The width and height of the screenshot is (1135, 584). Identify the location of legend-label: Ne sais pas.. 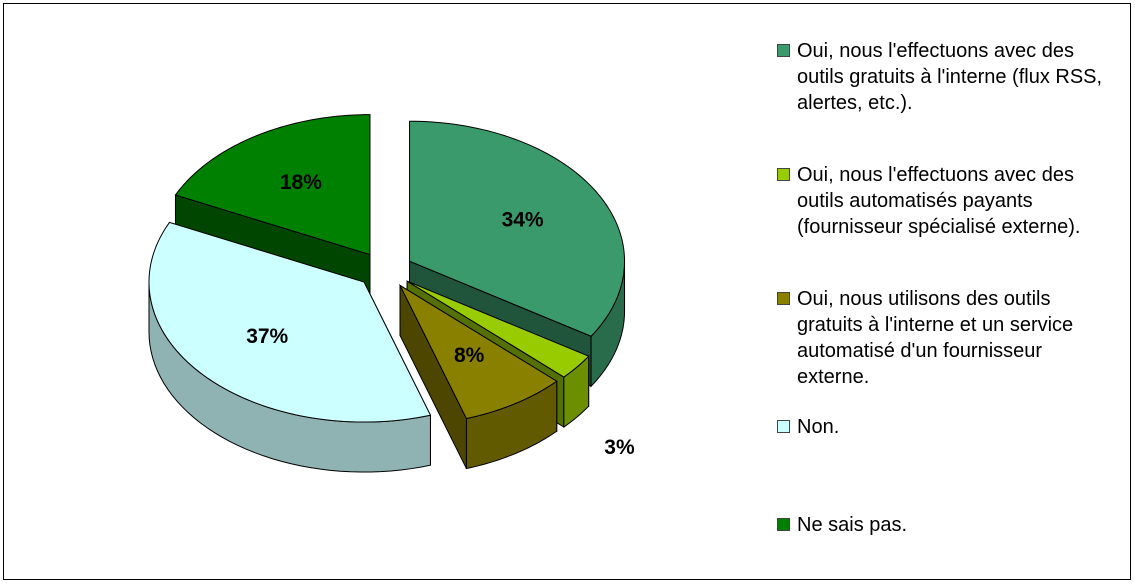
(852, 525).